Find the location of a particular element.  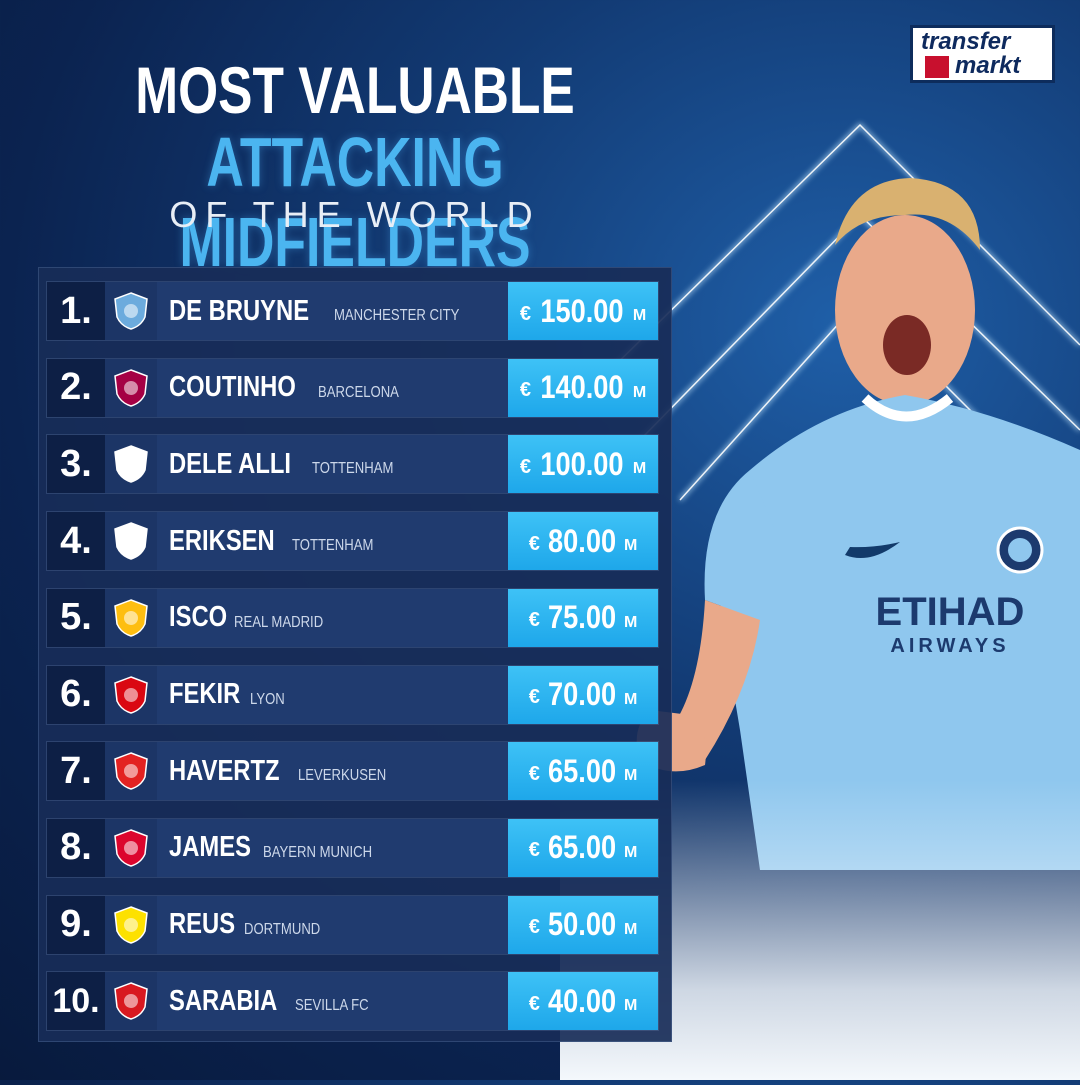

club-name: LYON is located at coordinates (267, 699).